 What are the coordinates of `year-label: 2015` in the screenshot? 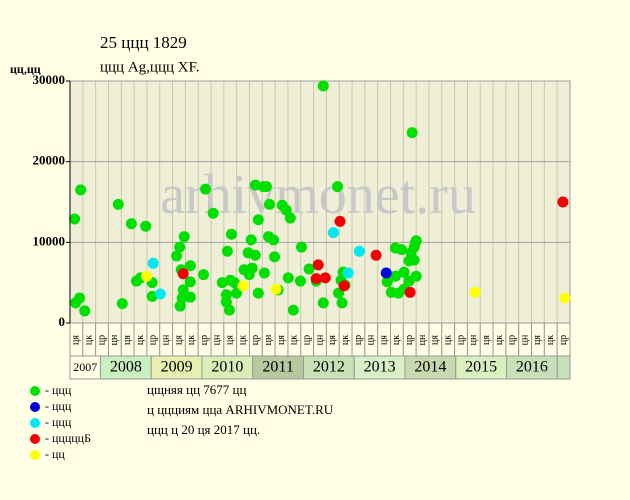 It's located at (481, 367).